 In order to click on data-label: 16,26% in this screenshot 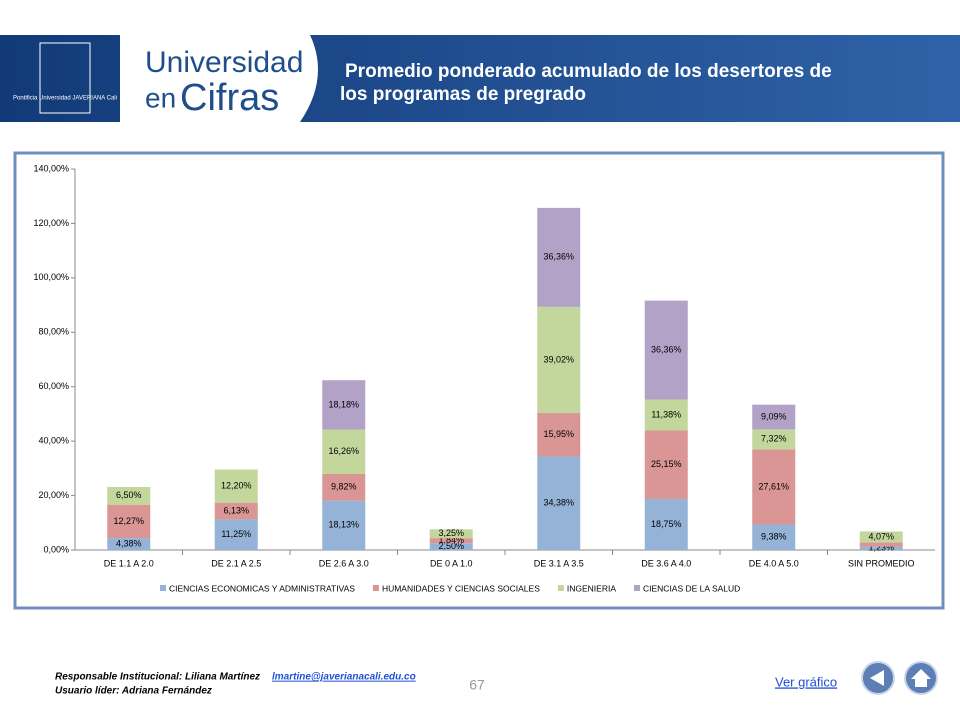, I will do `click(343, 451)`.